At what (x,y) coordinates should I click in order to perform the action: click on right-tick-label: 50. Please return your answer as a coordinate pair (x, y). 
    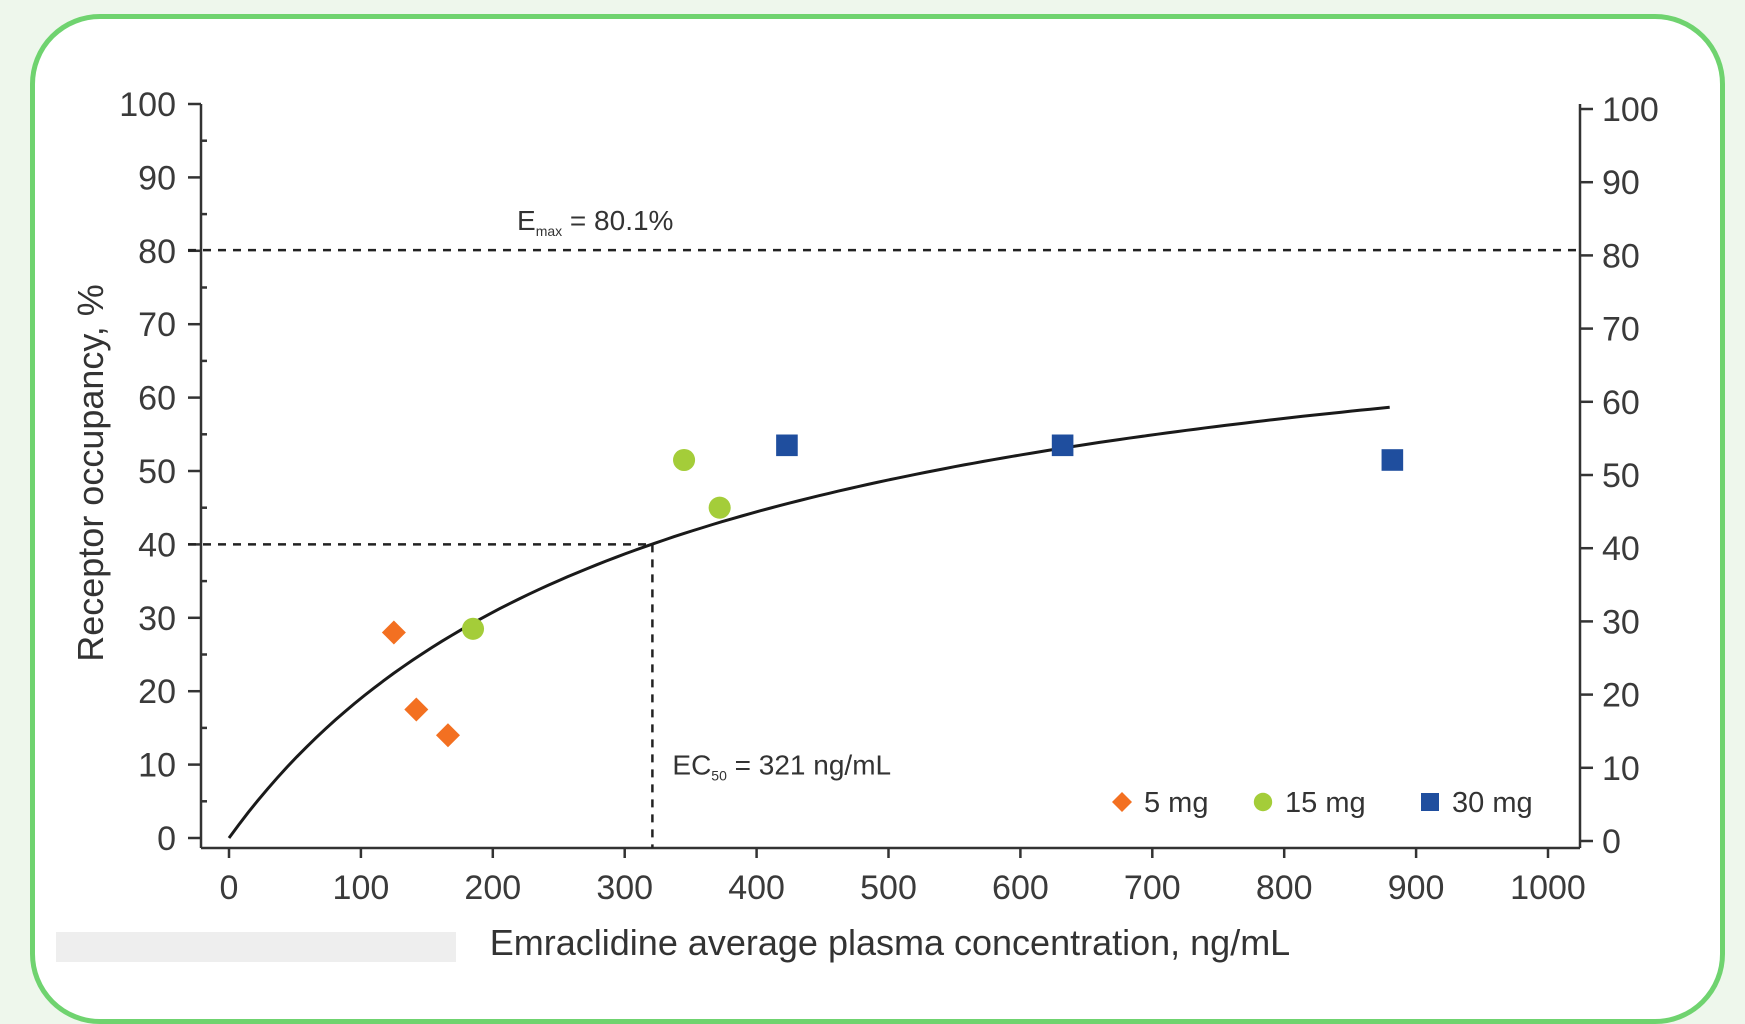
    Looking at the image, I should click on (1621, 476).